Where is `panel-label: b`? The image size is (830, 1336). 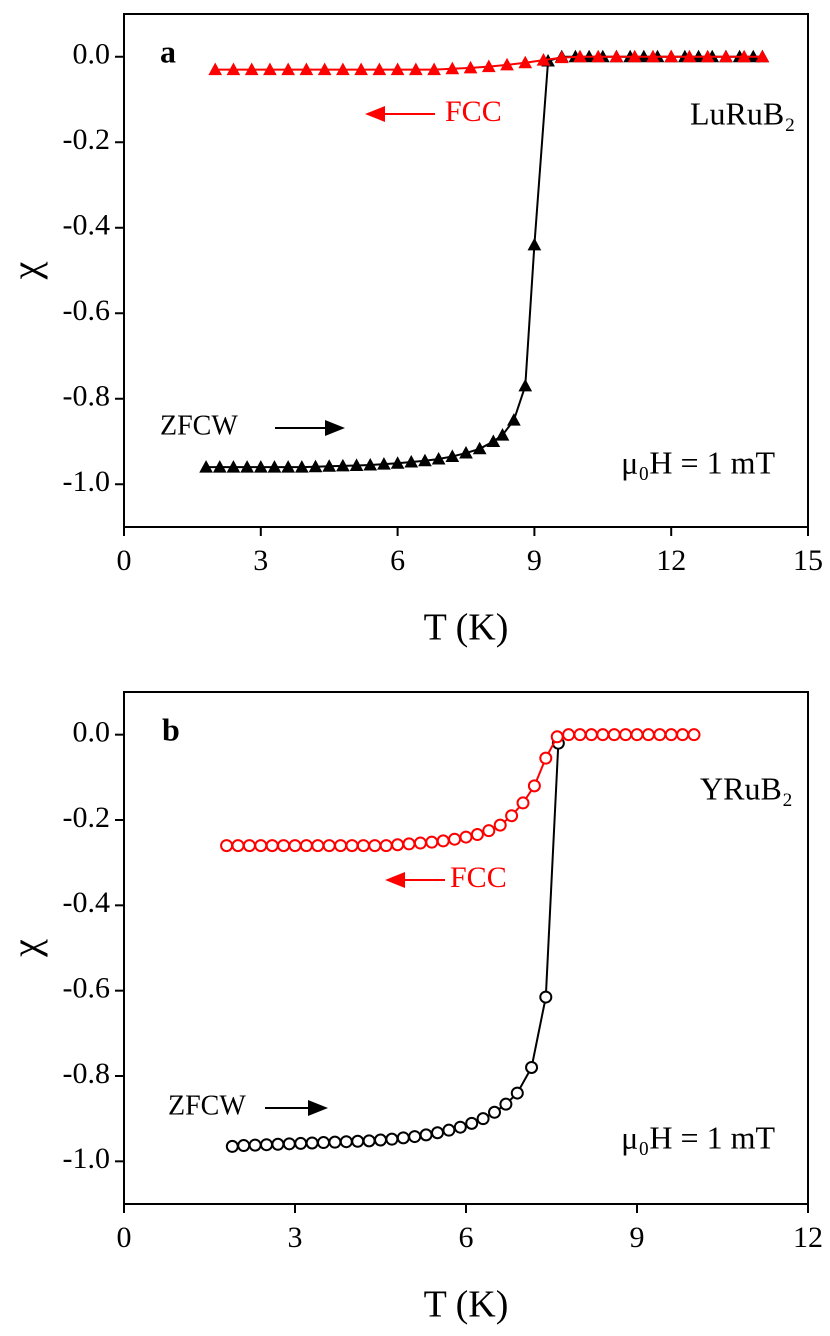
panel-label: b is located at coordinates (171, 729).